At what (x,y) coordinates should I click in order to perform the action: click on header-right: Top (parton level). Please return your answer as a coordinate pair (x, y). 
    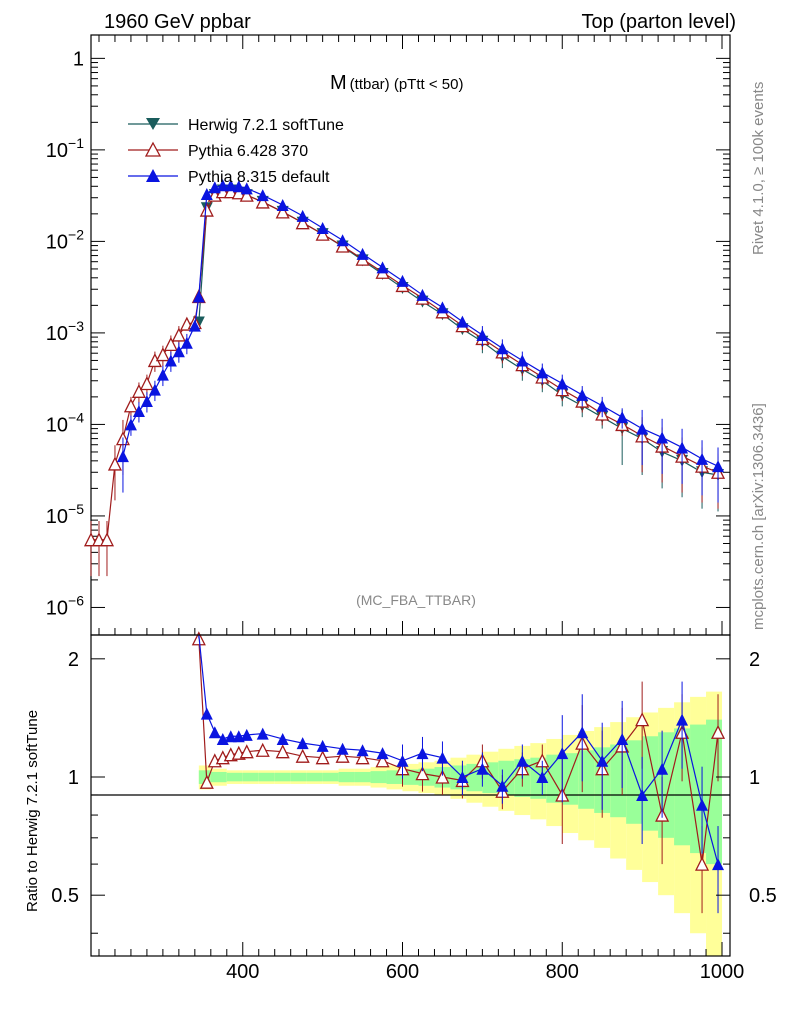
    Looking at the image, I should click on (658, 22).